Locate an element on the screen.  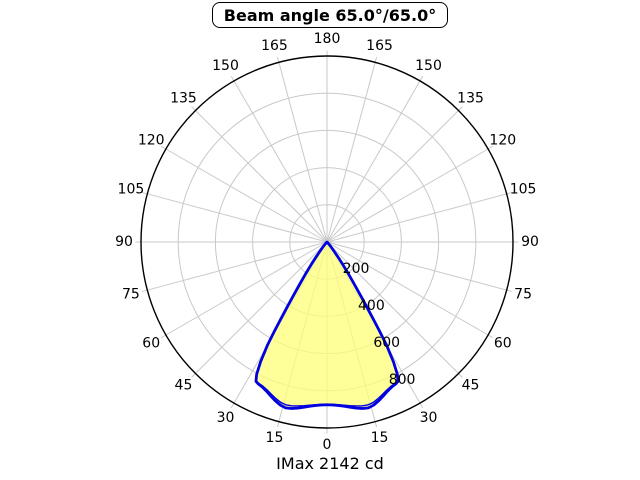
radial-tick-label: 400 is located at coordinates (371, 306).